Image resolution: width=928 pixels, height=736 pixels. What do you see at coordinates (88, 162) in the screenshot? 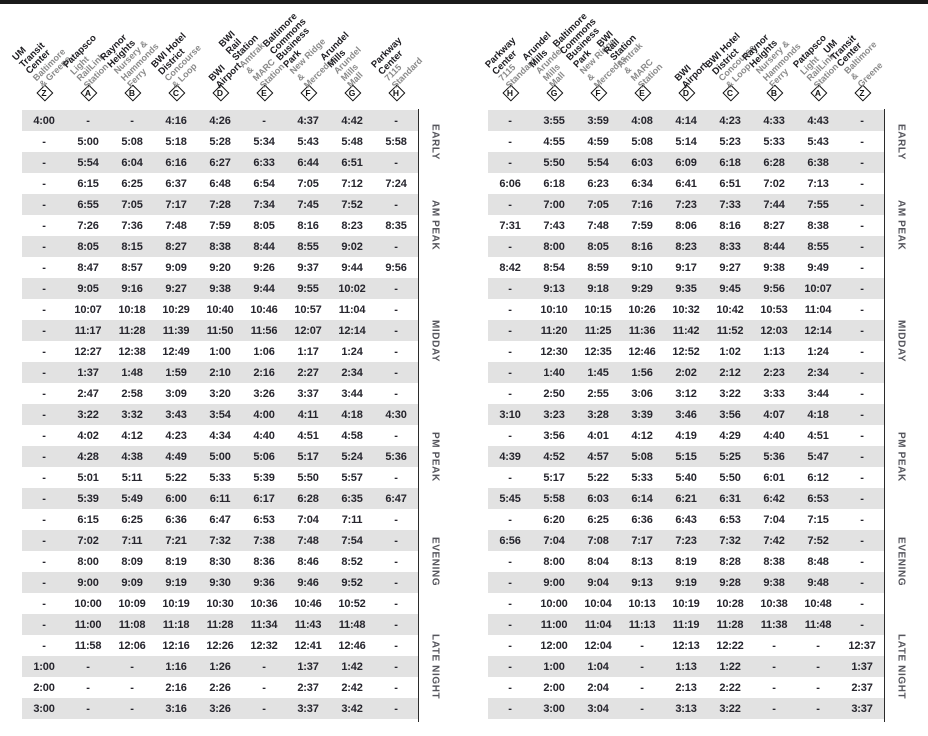
I see `time-cell: 5:54` at bounding box center [88, 162].